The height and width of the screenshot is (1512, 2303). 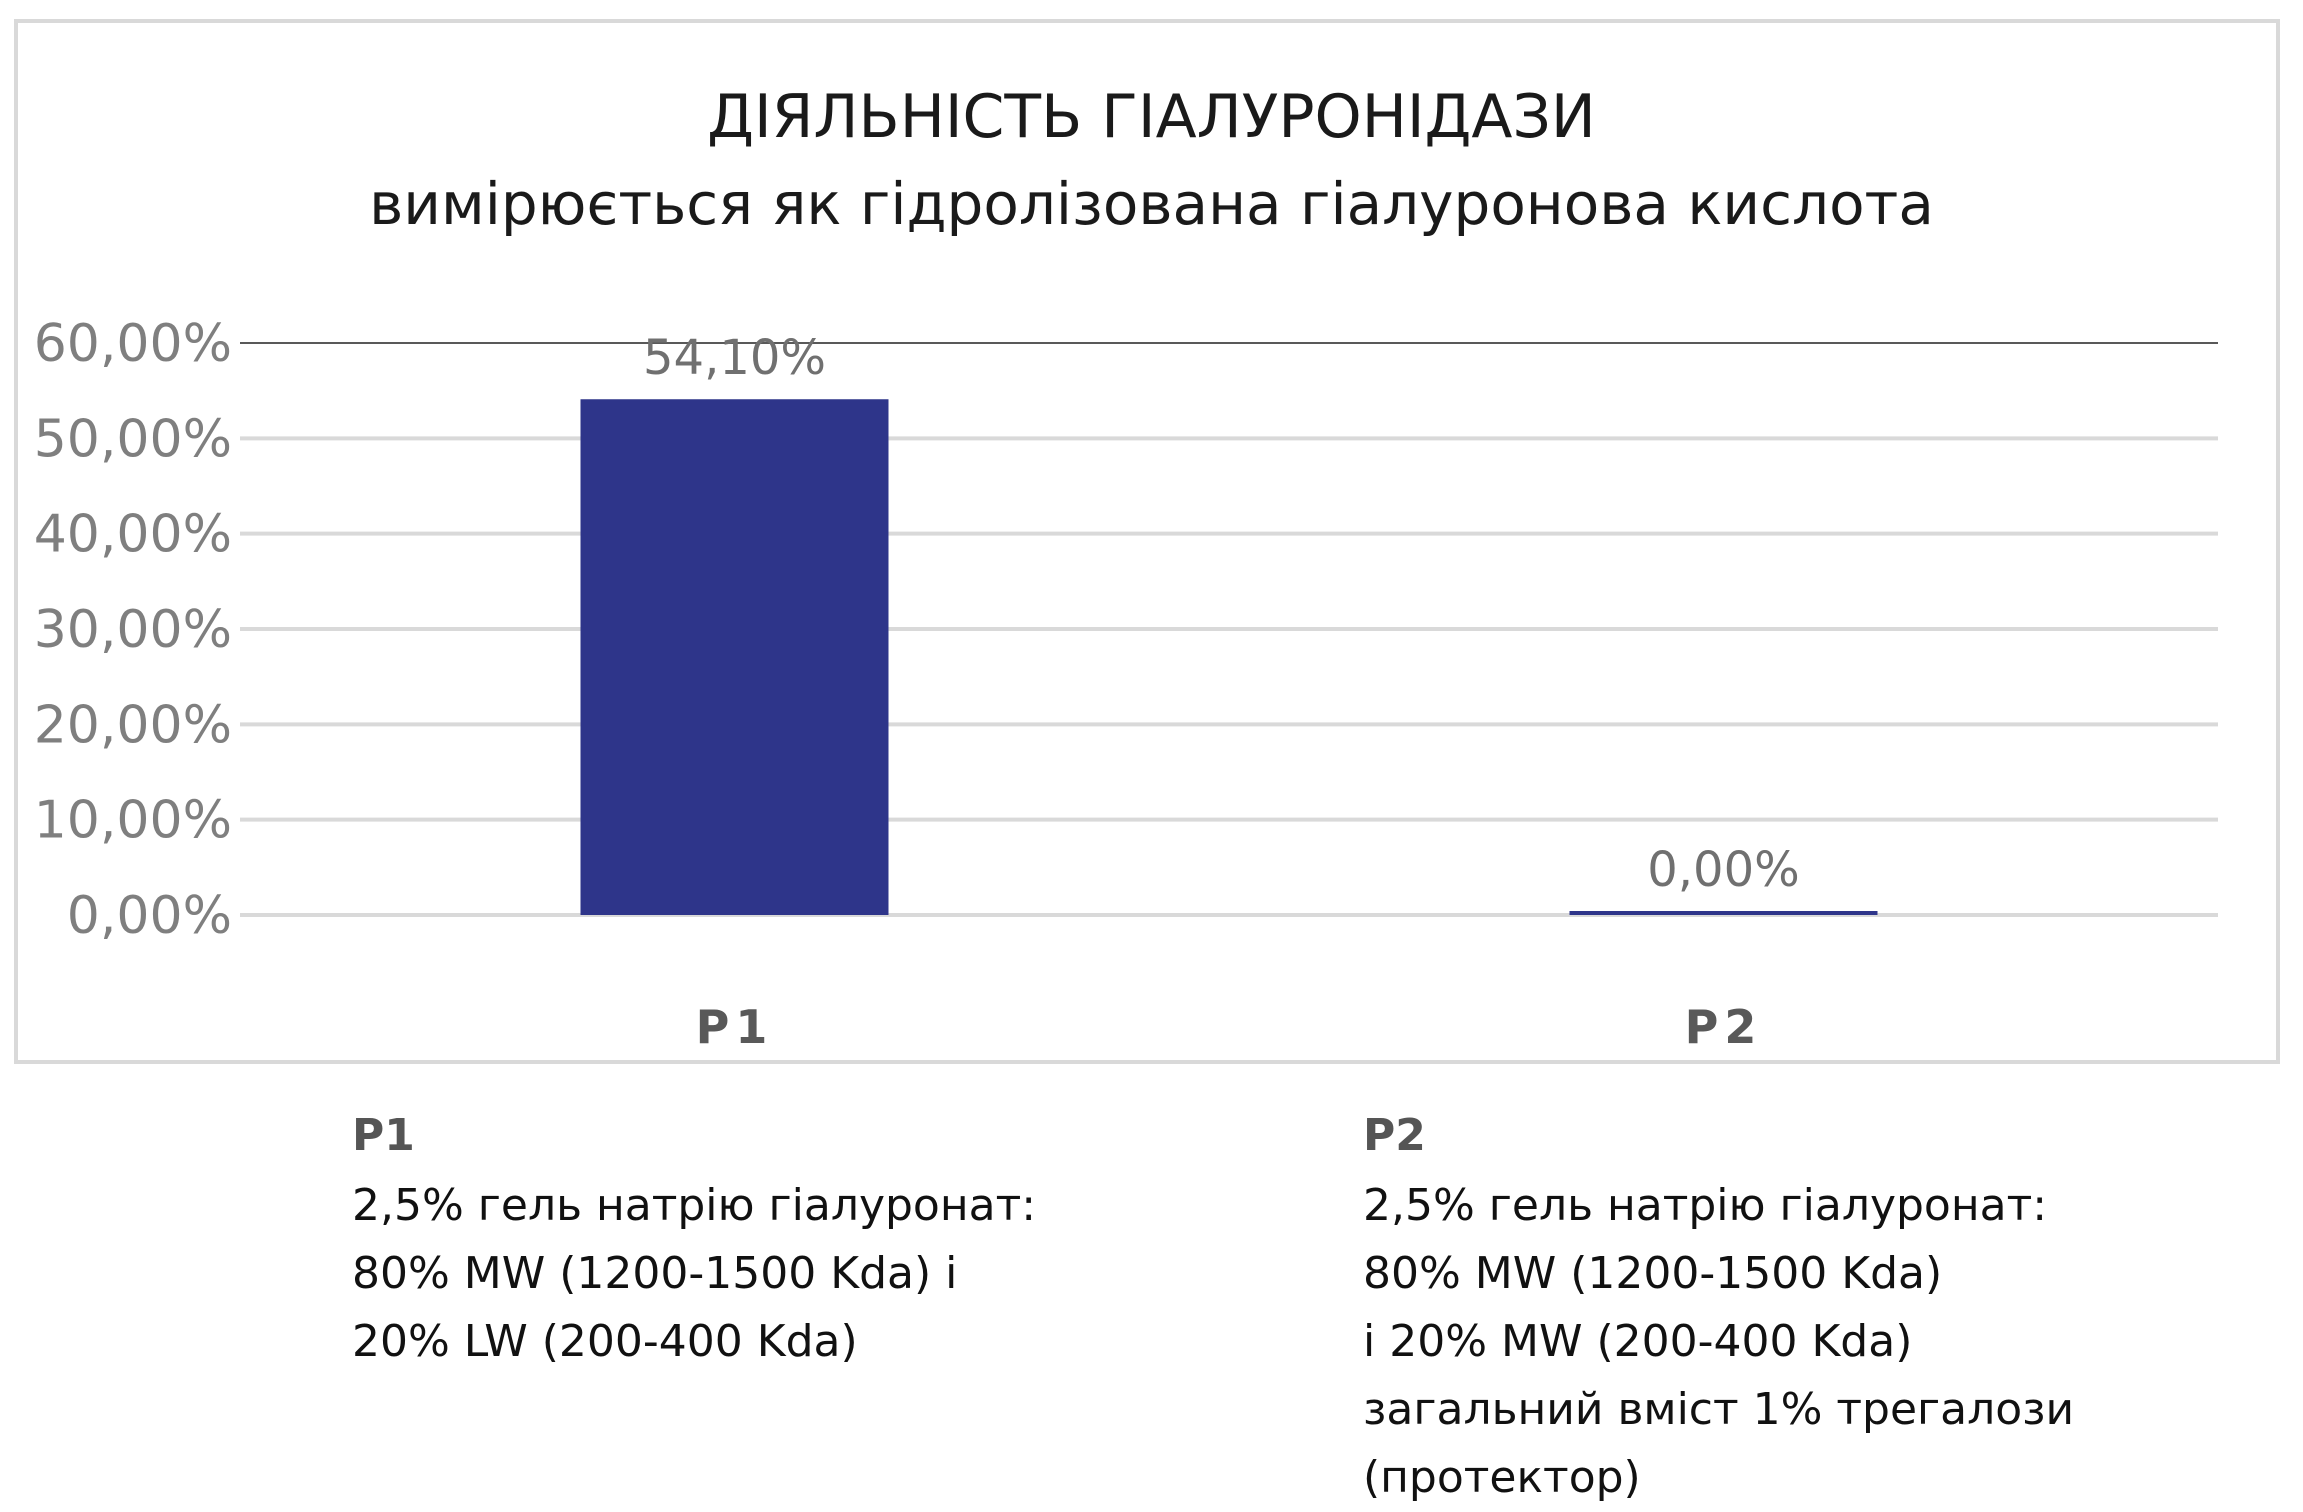 I want to click on y-tick-label-6: 60,00%, so click(x=133, y=344).